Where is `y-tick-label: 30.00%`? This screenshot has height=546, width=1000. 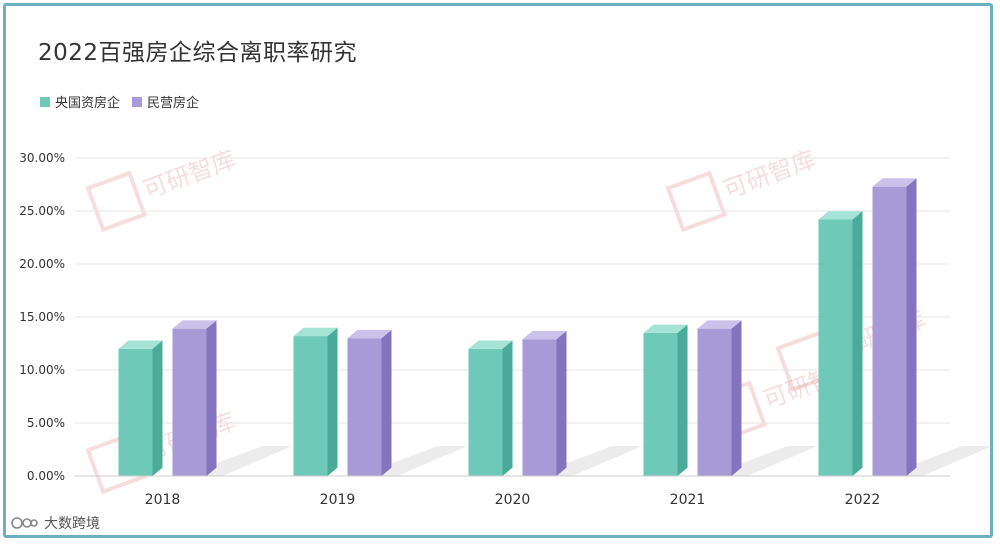
y-tick-label: 30.00% is located at coordinates (42, 158).